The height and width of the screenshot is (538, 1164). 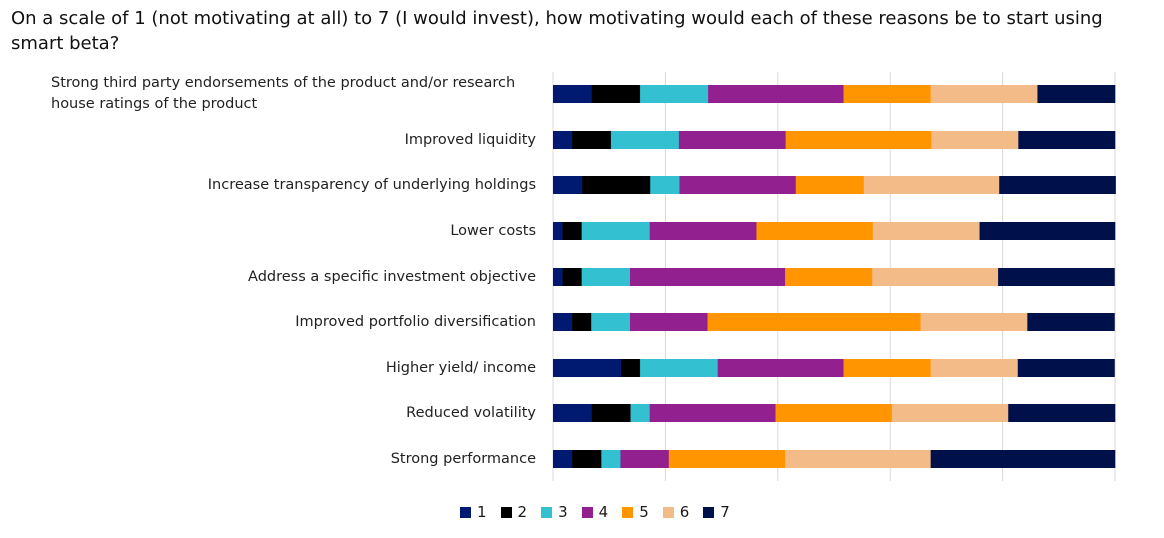 I want to click on legend-label: 3, so click(x=563, y=512).